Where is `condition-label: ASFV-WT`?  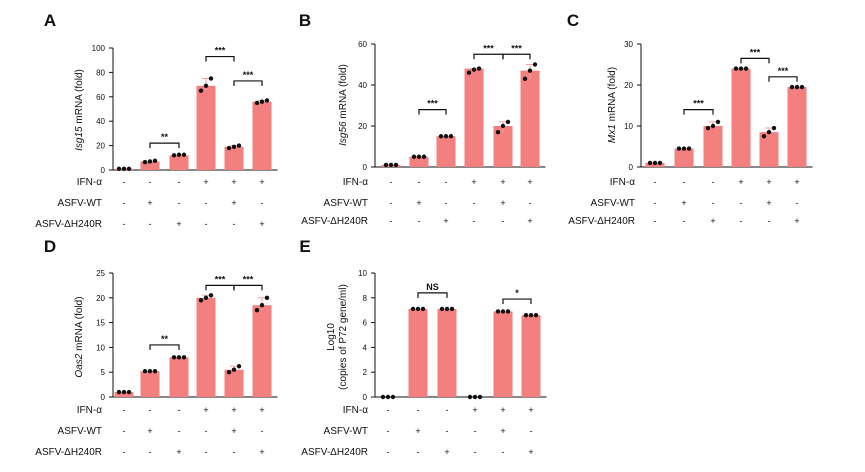 condition-label: ASFV-WT is located at coordinates (613, 203).